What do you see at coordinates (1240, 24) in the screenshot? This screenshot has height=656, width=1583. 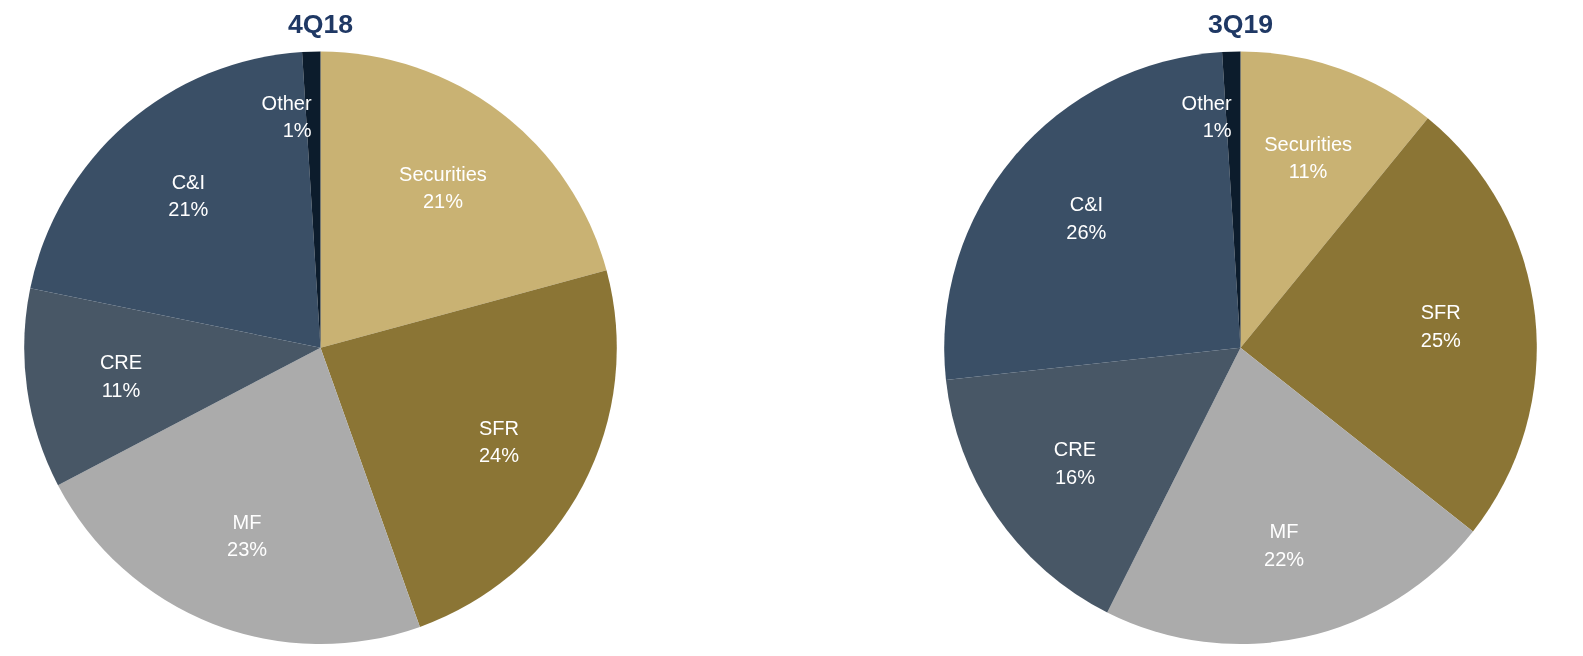 I see `chart-title: 3Q19` at bounding box center [1240, 24].